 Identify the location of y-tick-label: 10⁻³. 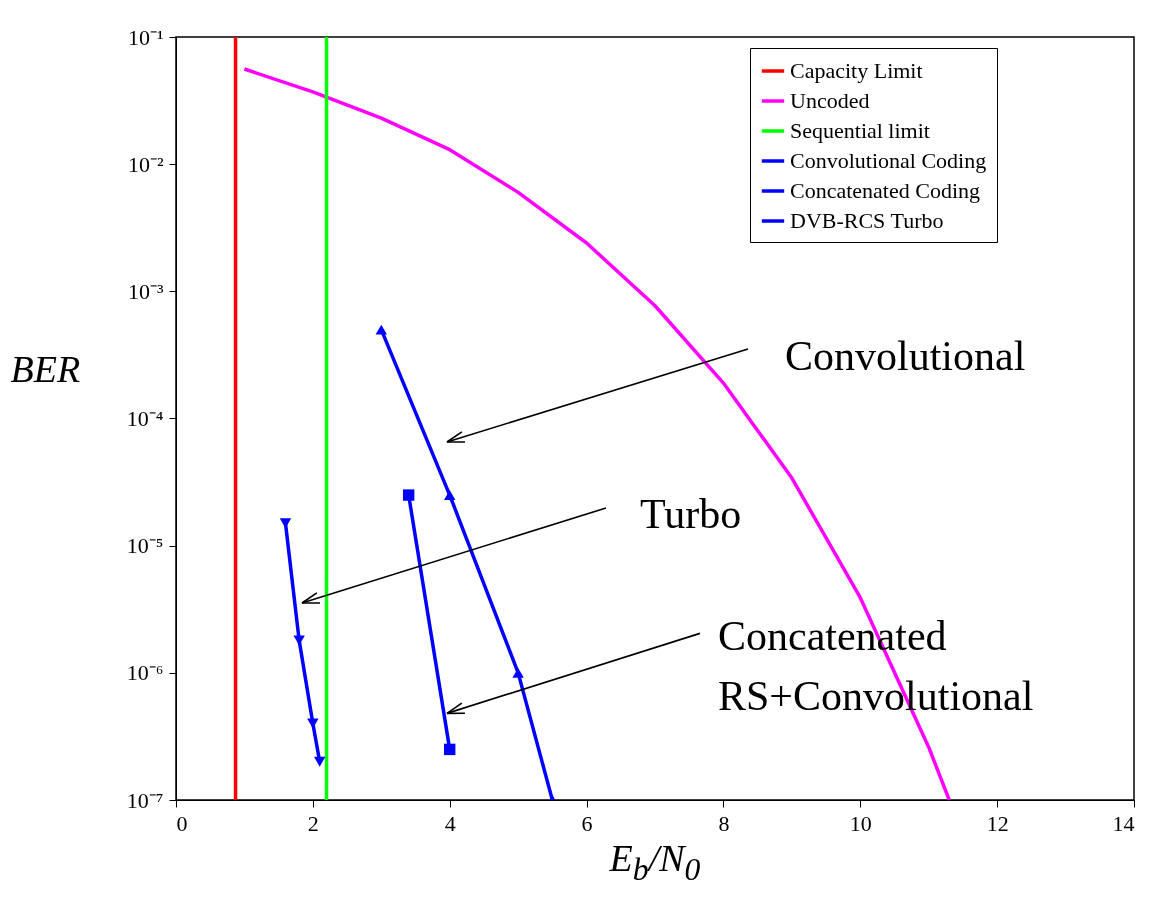
(145, 291).